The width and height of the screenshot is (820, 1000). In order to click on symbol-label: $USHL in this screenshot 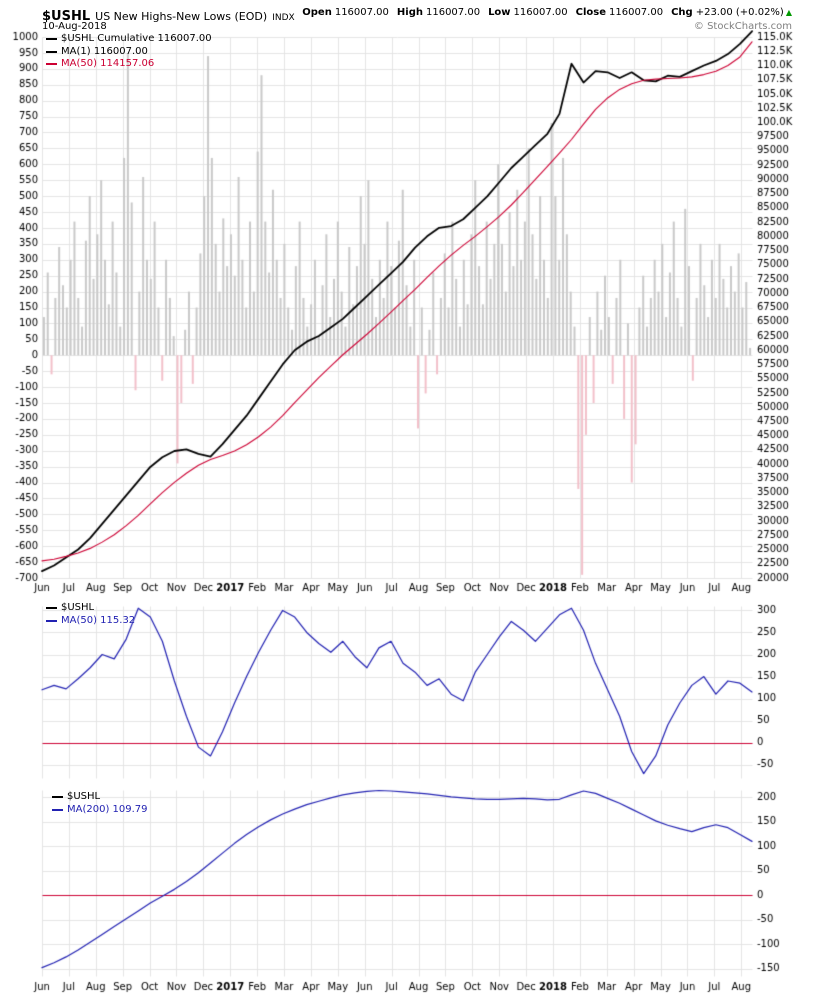, I will do `click(66, 16)`.